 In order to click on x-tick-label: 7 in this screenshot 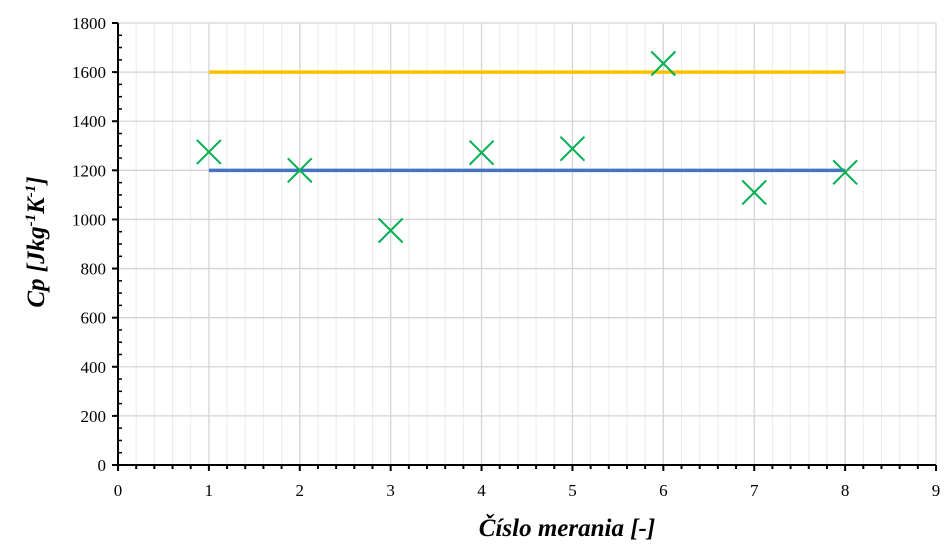, I will do `click(754, 490)`.